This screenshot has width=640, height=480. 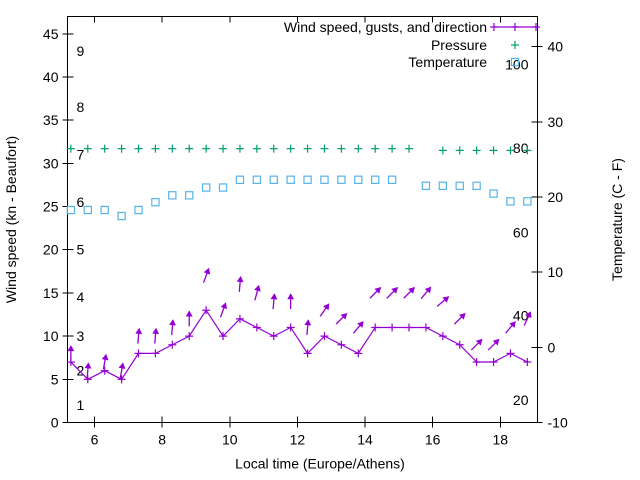 What do you see at coordinates (517, 232) in the screenshot?
I see `fahrenheit-scale-labels: 20 40 60 80 100` at bounding box center [517, 232].